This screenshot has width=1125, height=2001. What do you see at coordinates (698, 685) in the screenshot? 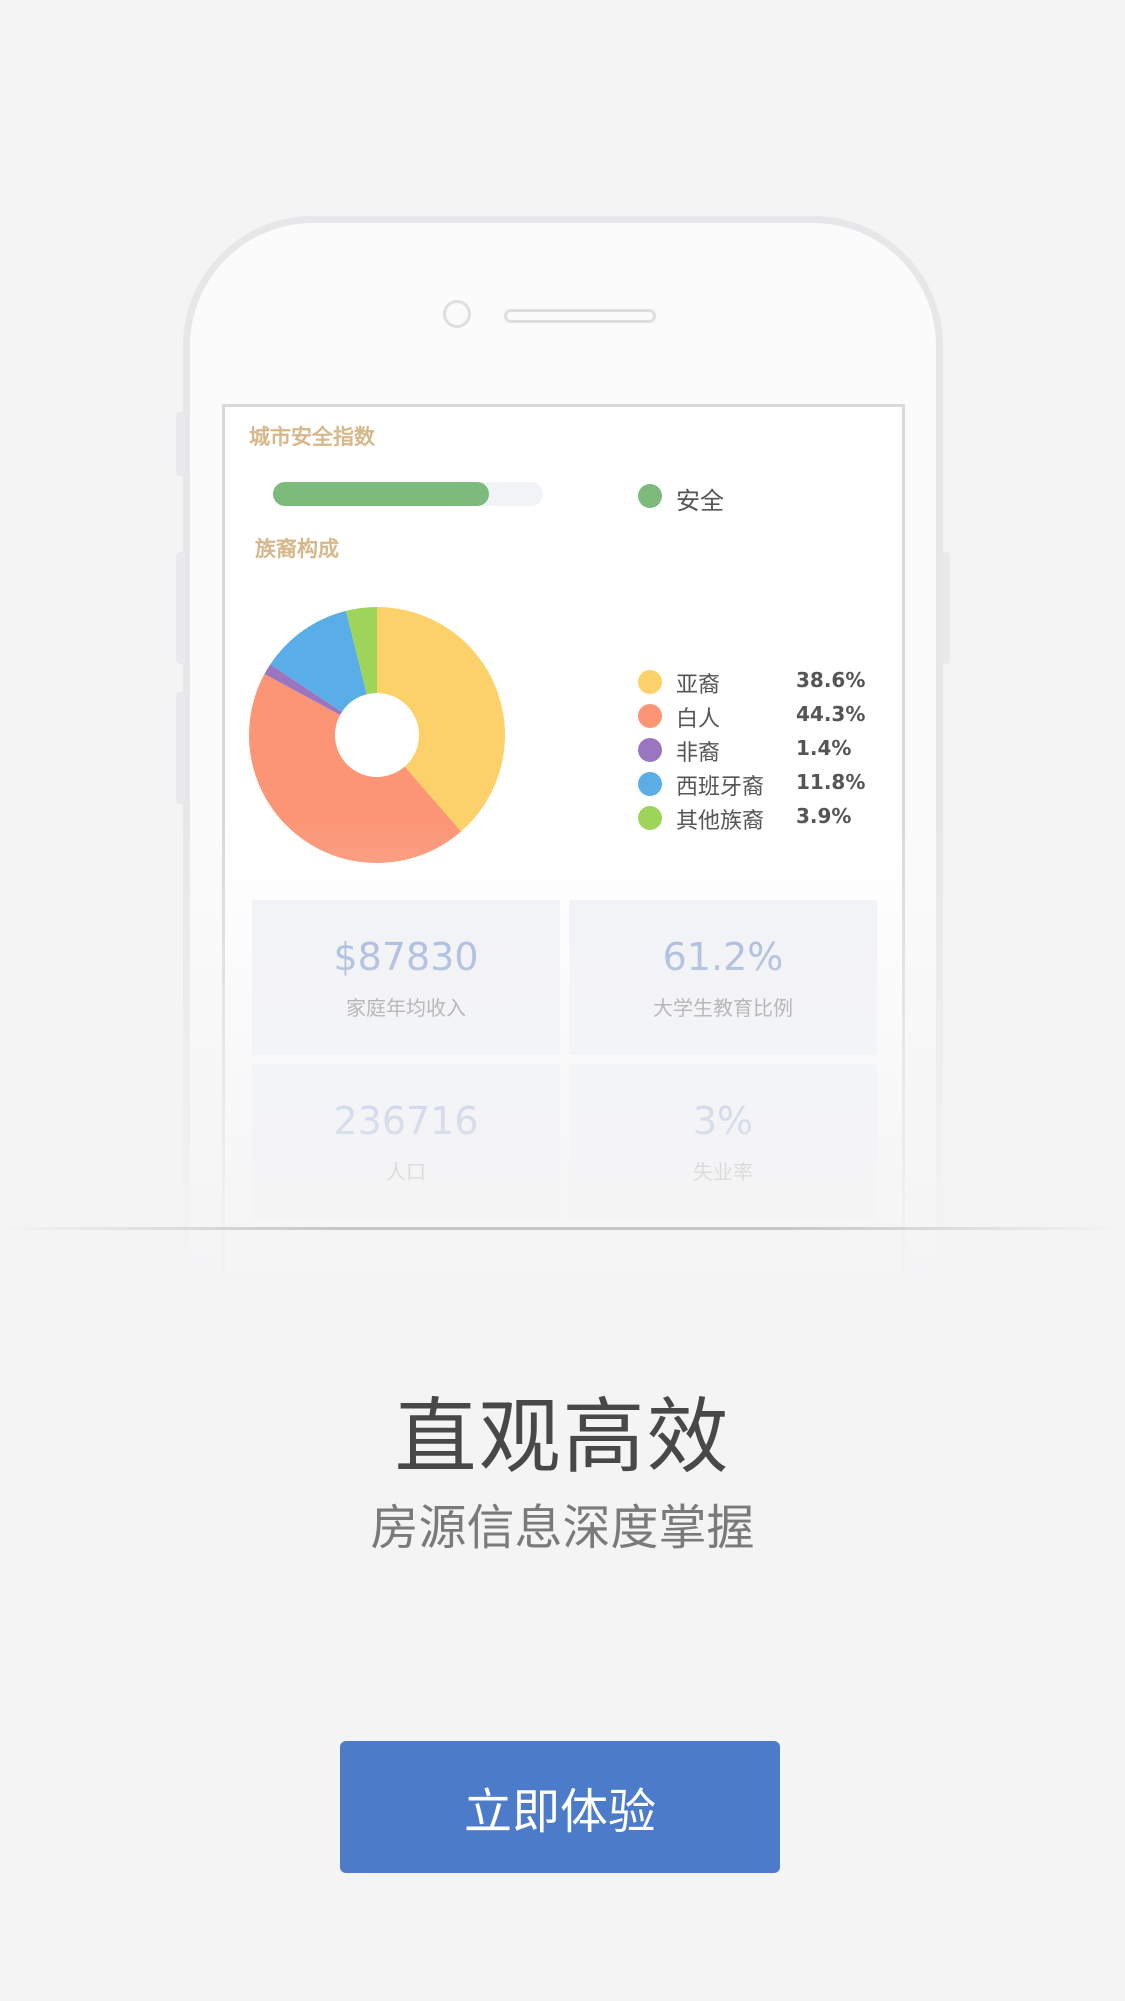
I see `legend-name: 亚裔` at bounding box center [698, 685].